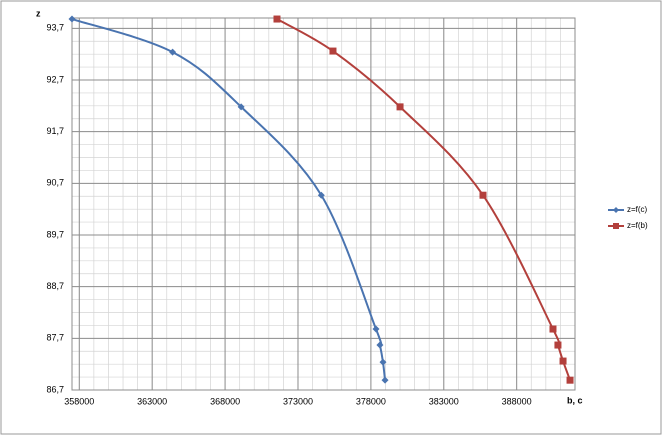  I want to click on y-tick-label: 87,7, so click(55, 338).